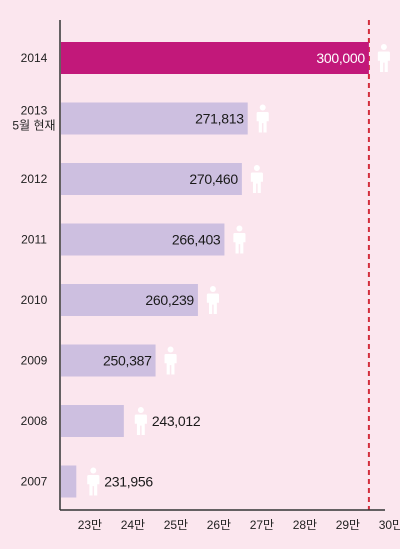 This screenshot has width=400, height=549. I want to click on x-tick-label: 25만, so click(176, 525).